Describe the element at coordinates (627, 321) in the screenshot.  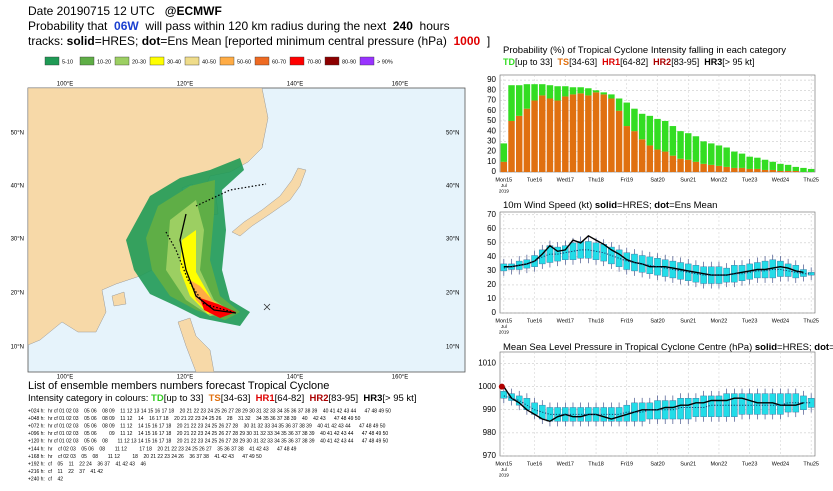
I see `x-tick-label: Fri19` at that location.